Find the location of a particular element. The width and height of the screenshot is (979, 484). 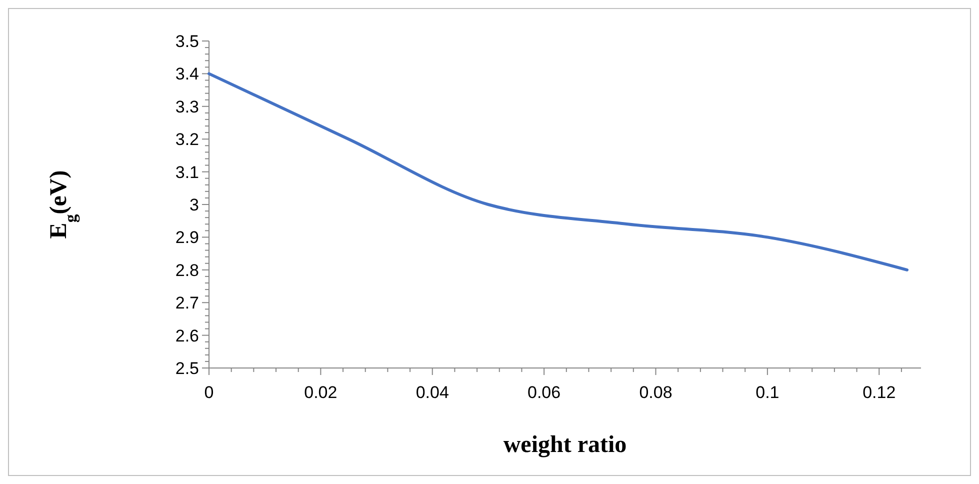

x-axis-title: weight ratio is located at coordinates (565, 445).